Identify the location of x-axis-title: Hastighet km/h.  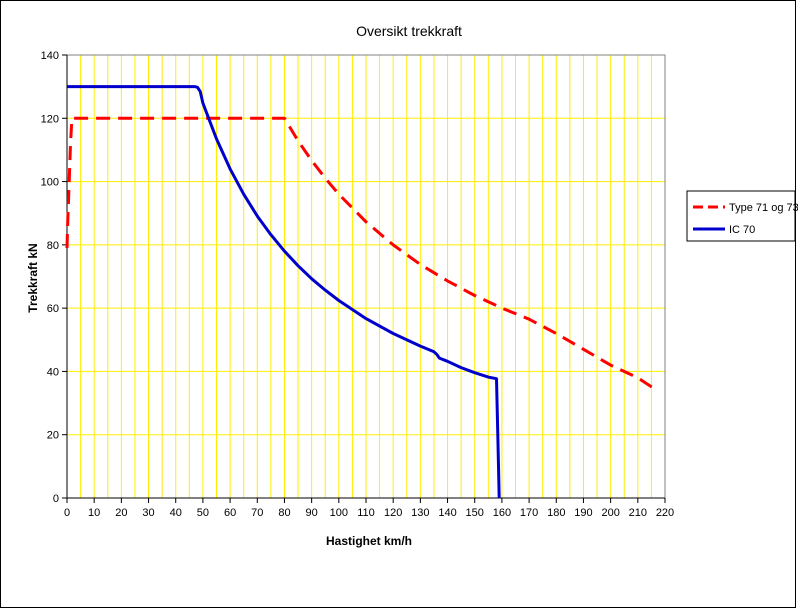
(369, 541).